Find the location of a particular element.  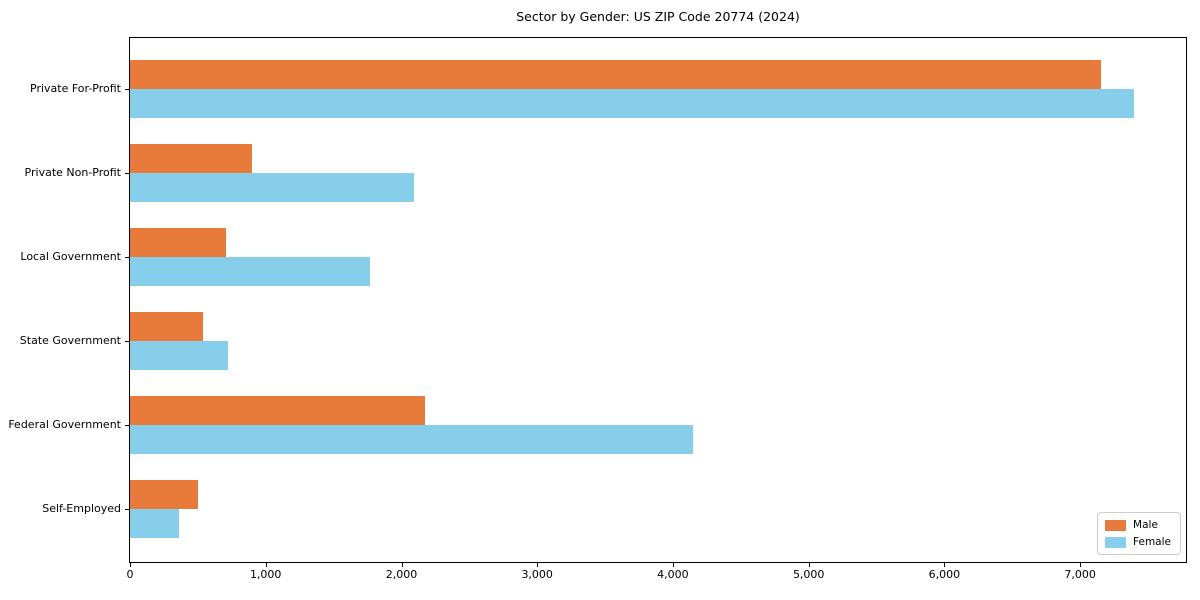

female-swatch is located at coordinates (1116, 542).